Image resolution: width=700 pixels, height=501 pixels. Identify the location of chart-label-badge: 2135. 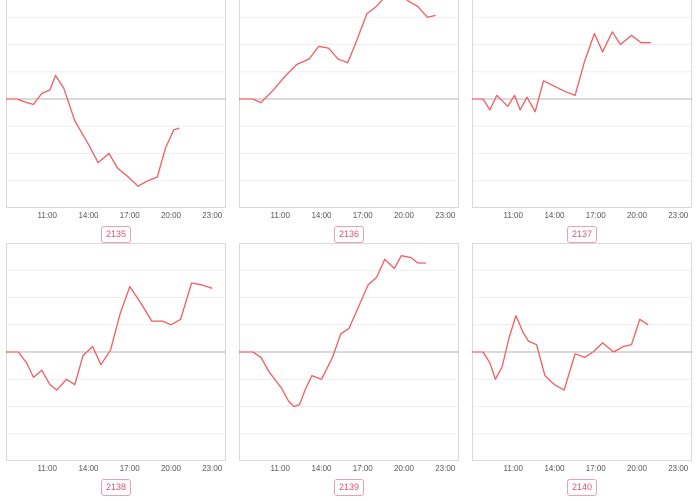
(116, 234).